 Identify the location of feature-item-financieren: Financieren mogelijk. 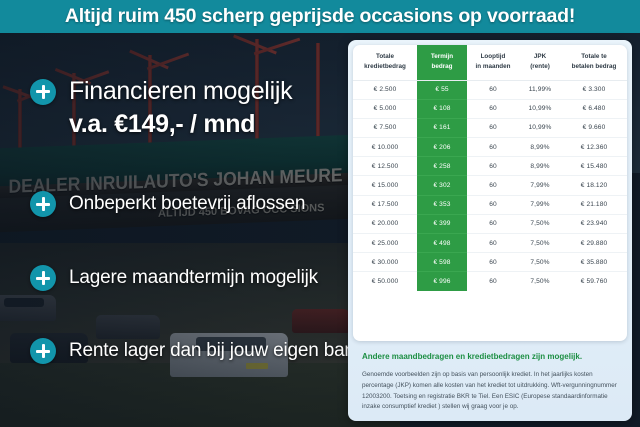
(161, 91).